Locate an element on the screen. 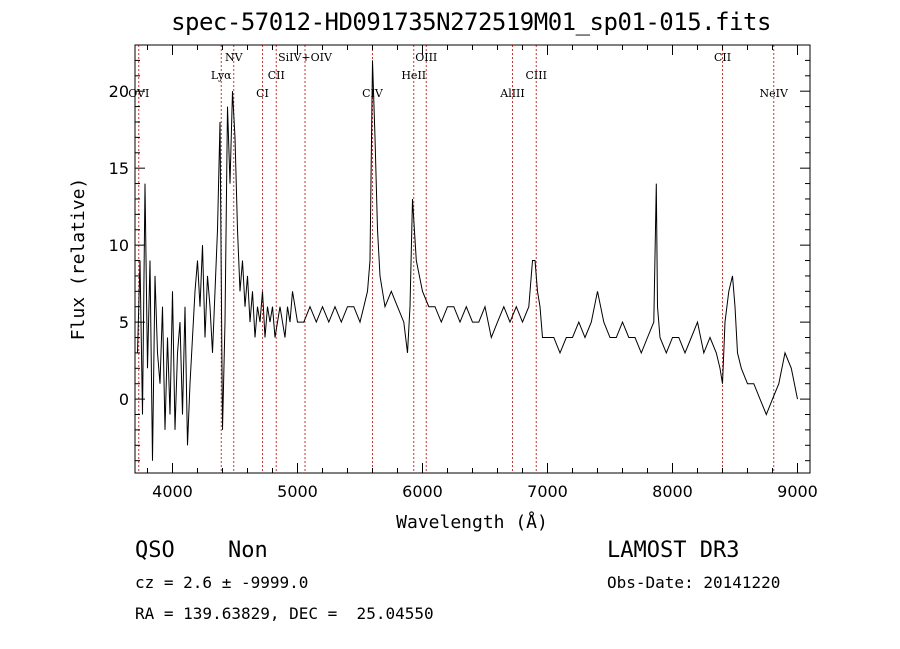  line-label-10: CIII is located at coordinates (536, 75).